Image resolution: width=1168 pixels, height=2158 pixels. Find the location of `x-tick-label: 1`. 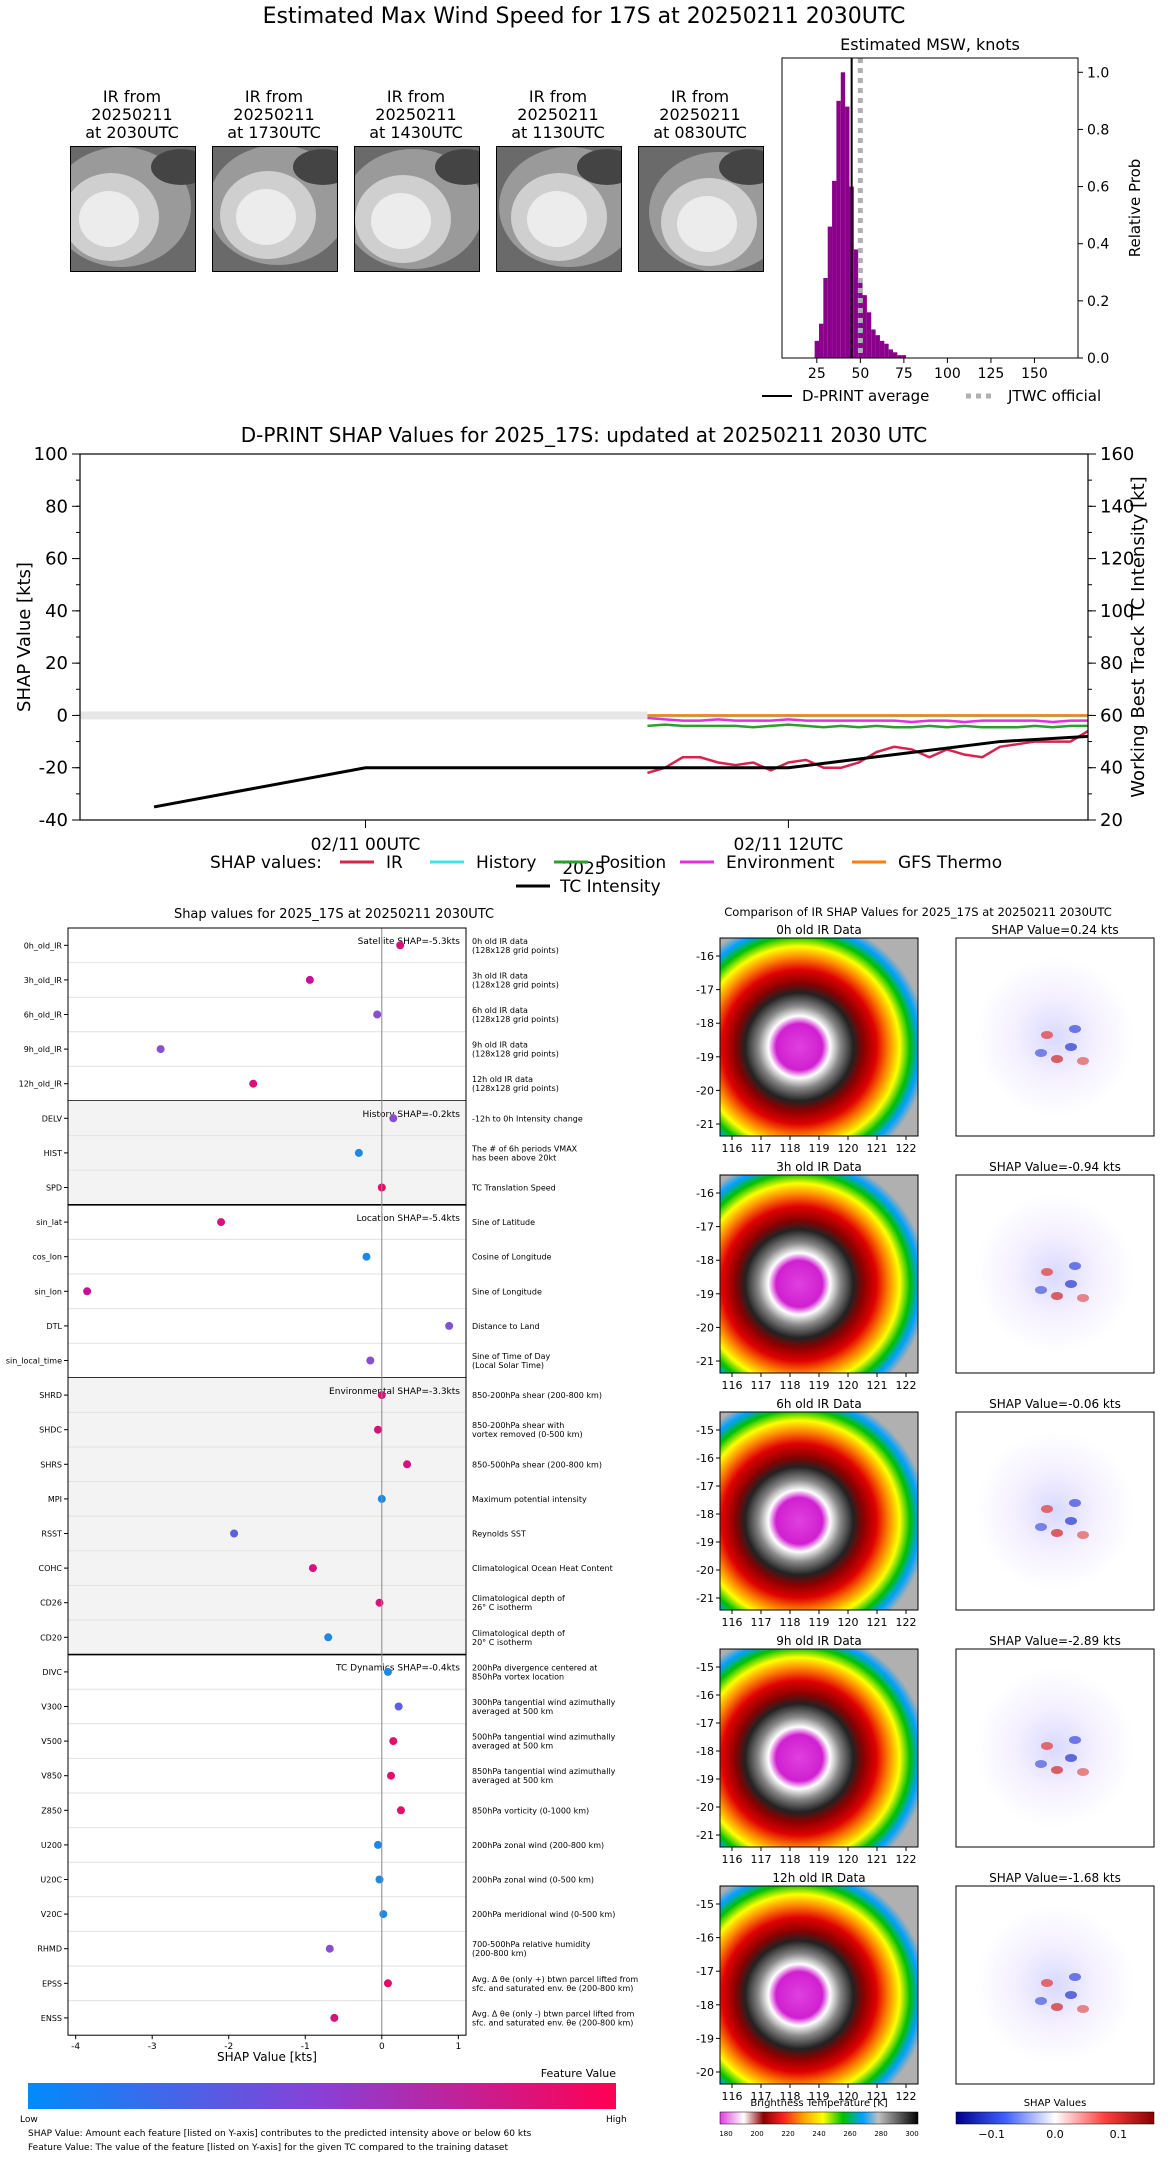

x-tick-label: 1 is located at coordinates (458, 2047).